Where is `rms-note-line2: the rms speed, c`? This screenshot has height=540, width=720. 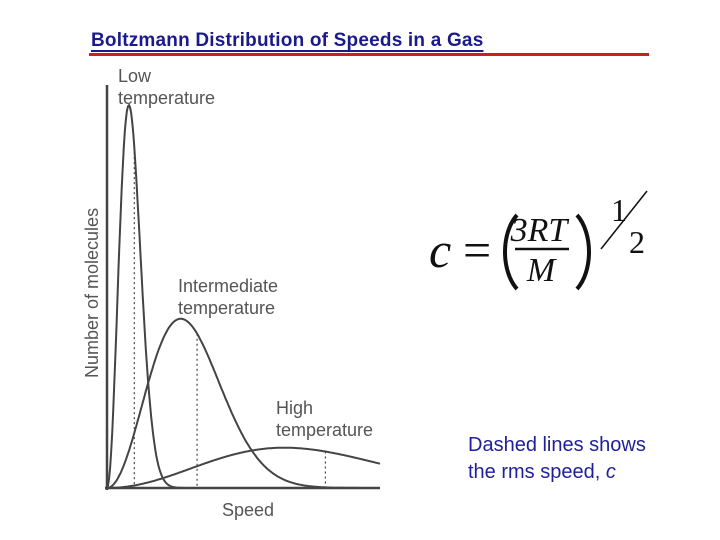
rms-note-line2: the rms speed, c is located at coordinates (588, 472).